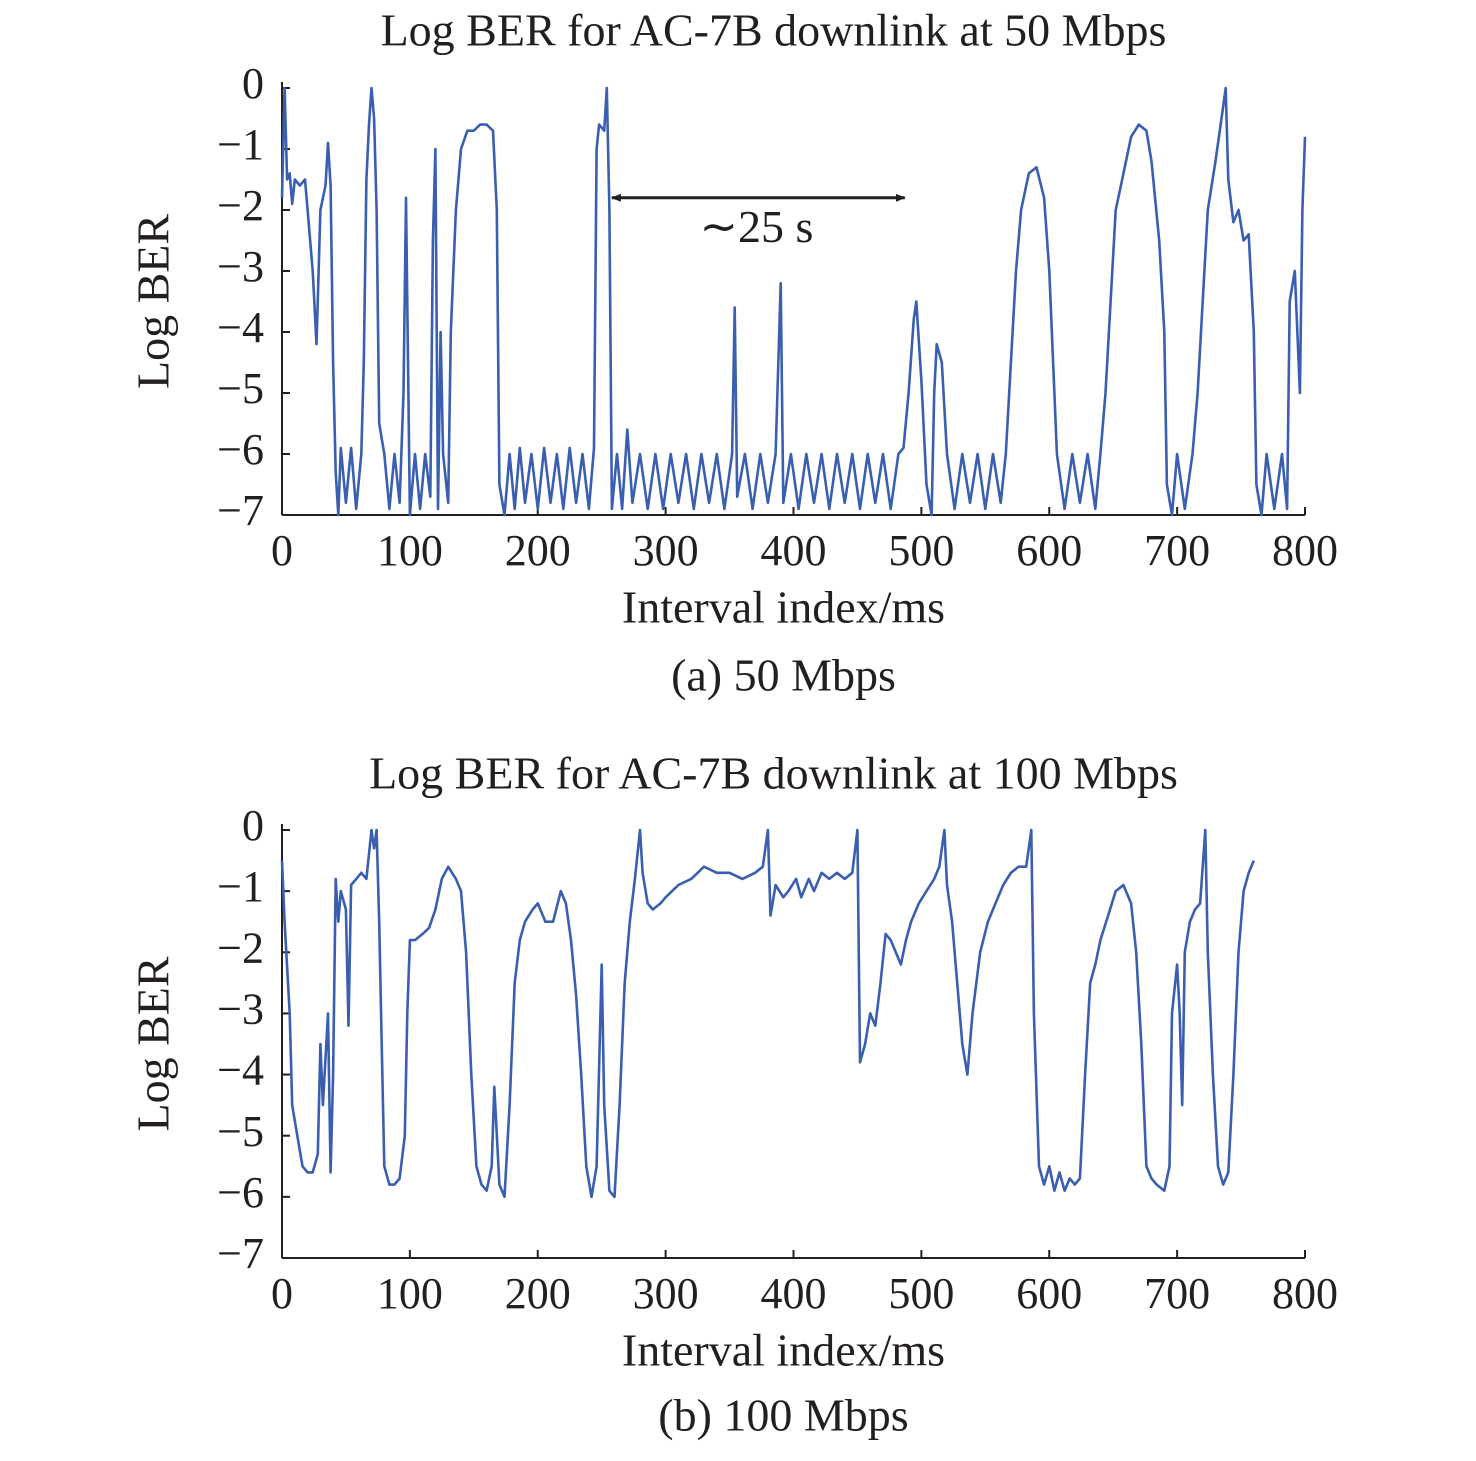 This screenshot has height=1461, width=1476. Describe the element at coordinates (774, 30) in the screenshot. I see `chart-title: Log BER for AC-7B downlink at 50 Mbps` at that location.